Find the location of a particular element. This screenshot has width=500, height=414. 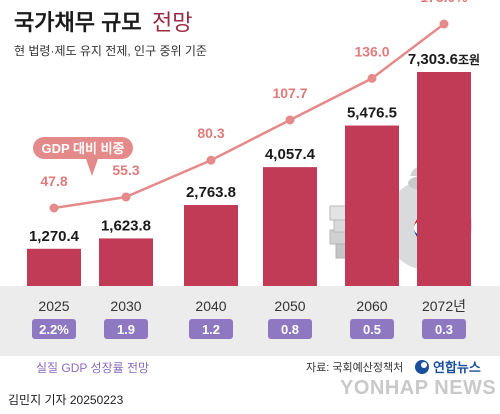

chart-title: 국가채무 규모 전망 is located at coordinates (103, 22).